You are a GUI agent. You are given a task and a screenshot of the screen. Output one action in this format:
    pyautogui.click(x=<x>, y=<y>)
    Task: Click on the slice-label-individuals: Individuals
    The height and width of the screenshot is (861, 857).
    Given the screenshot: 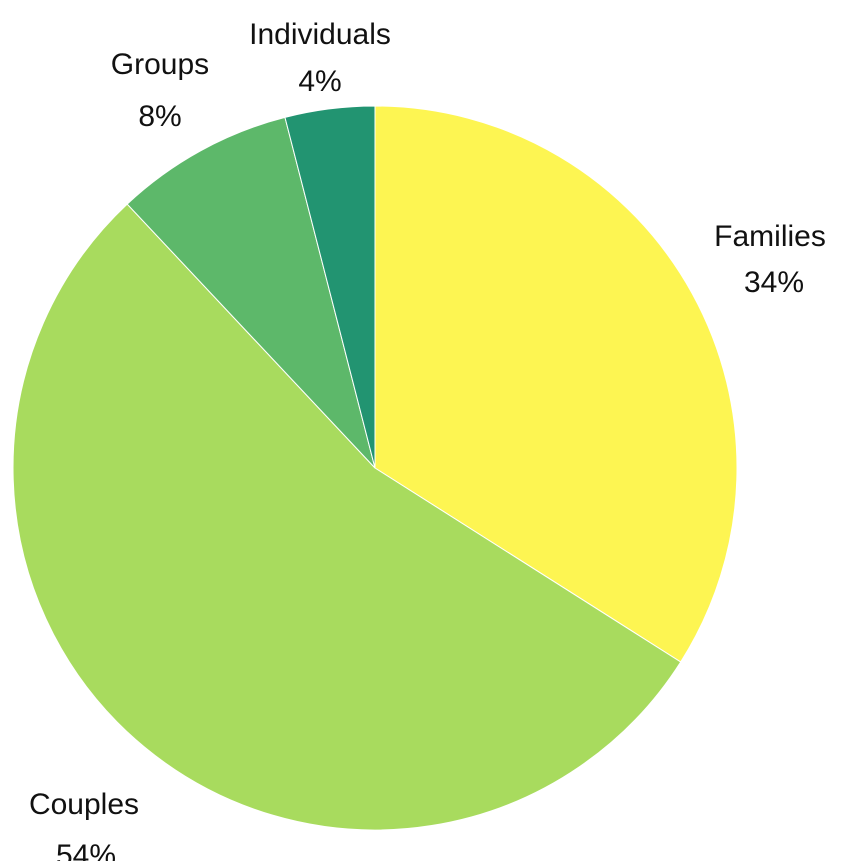 What is the action you would take?
    pyautogui.click(x=320, y=34)
    